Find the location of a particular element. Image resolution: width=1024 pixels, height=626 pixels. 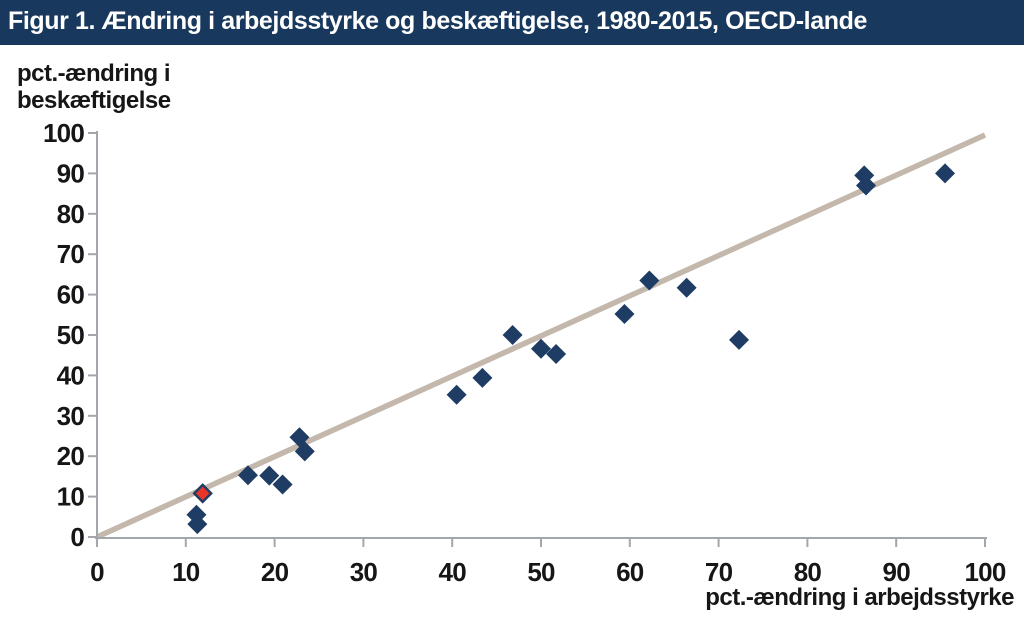

x-tick-label: 20 is located at coordinates (275, 572).